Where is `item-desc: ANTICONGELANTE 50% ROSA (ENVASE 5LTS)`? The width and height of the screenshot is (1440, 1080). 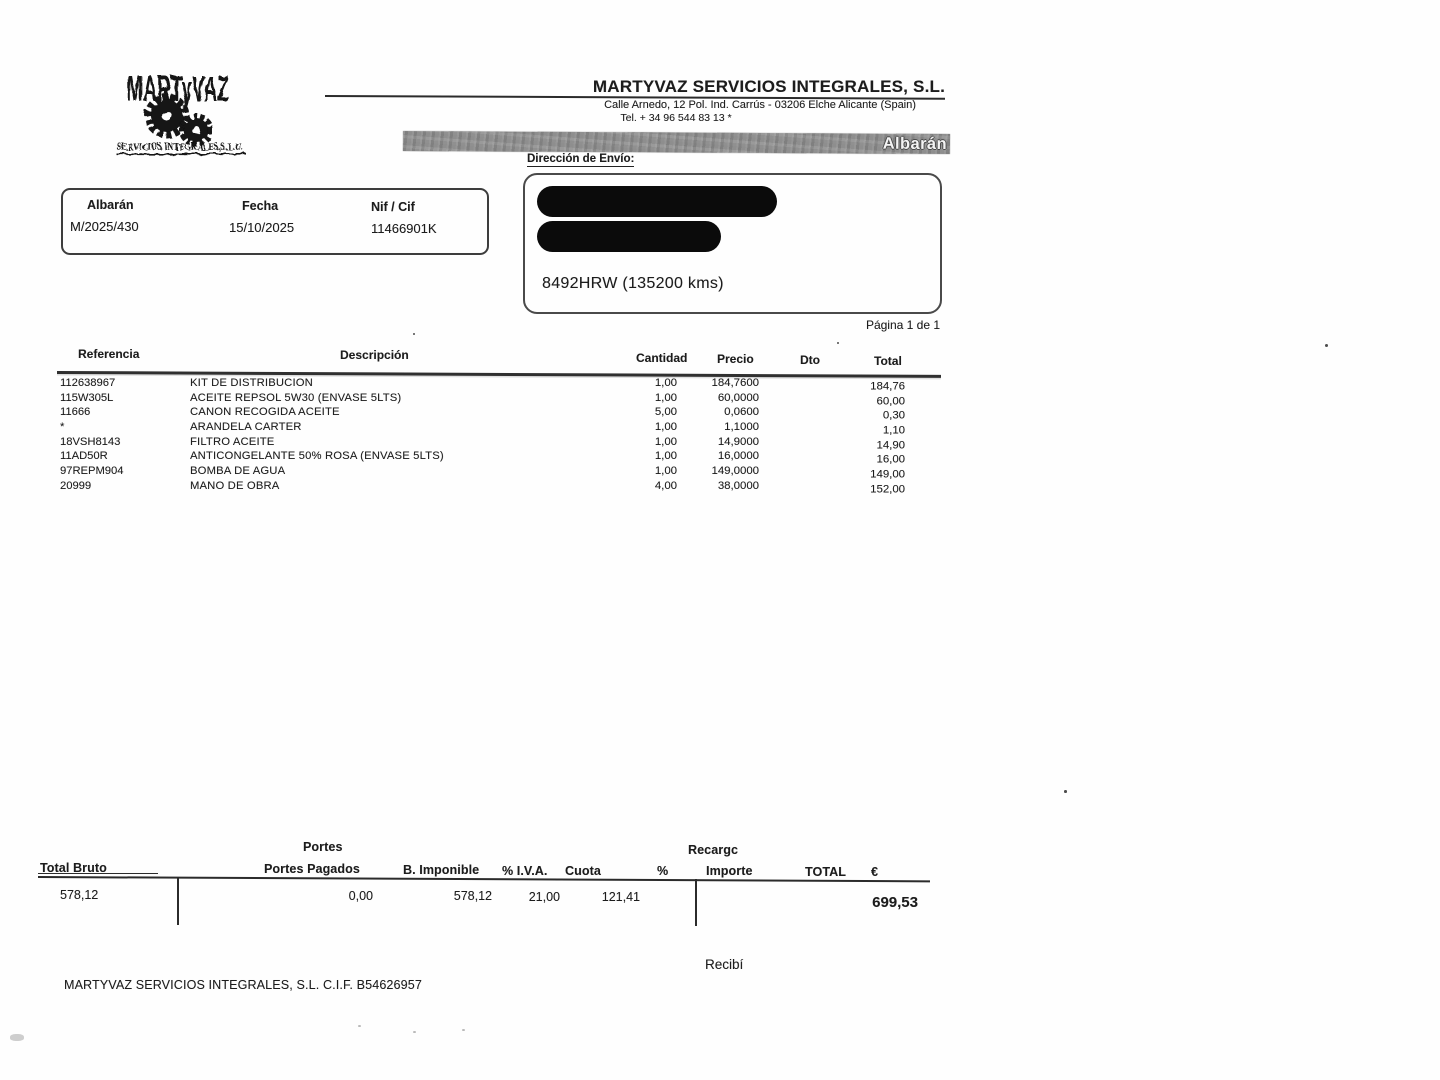 item-desc: ANTICONGELANTE 50% ROSA (ENVASE 5LTS) is located at coordinates (317, 456).